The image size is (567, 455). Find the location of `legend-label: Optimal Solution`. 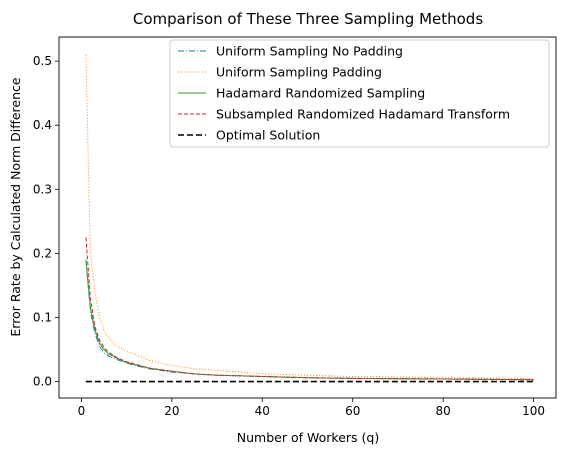

legend-label: Optimal Solution is located at coordinates (268, 135).